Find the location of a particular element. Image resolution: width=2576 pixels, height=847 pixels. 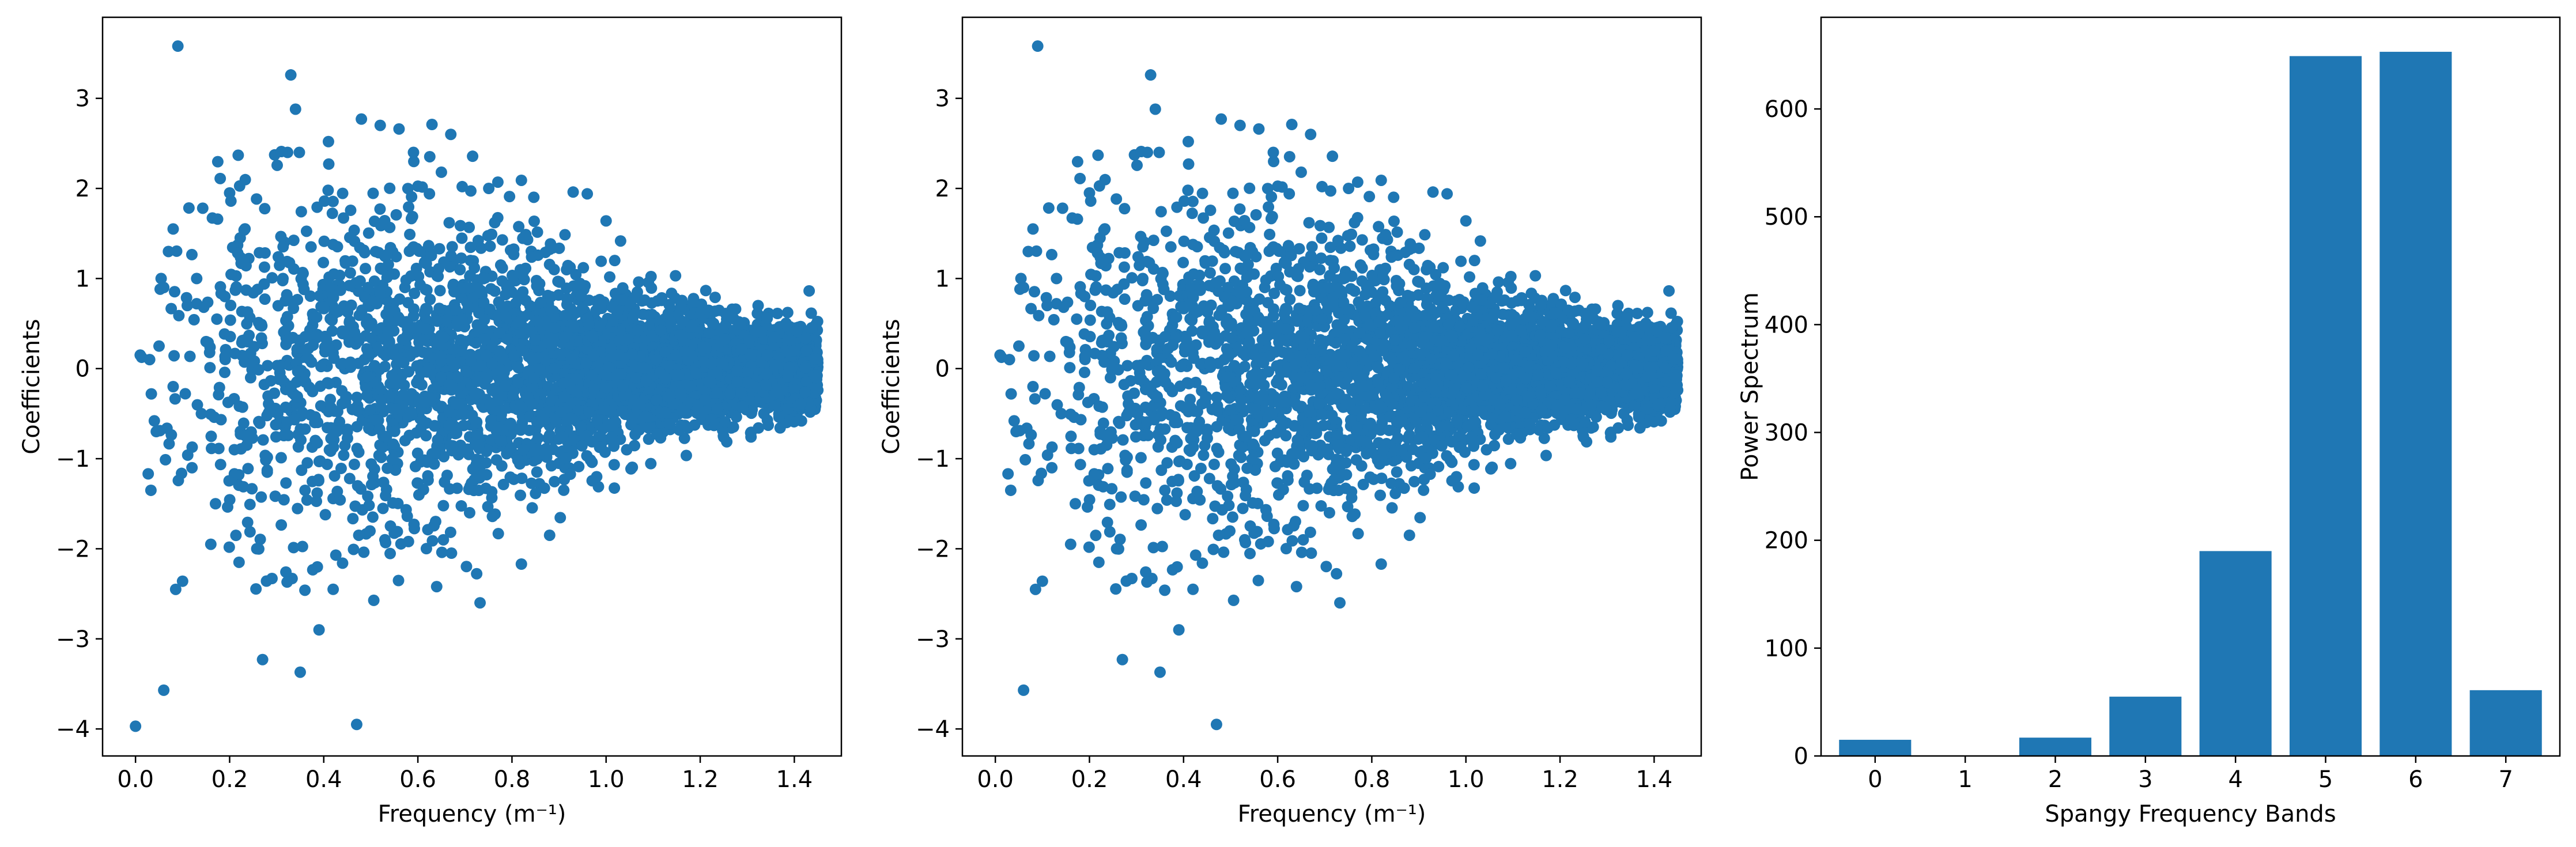

x-tick-label: 1.0 is located at coordinates (606, 779).